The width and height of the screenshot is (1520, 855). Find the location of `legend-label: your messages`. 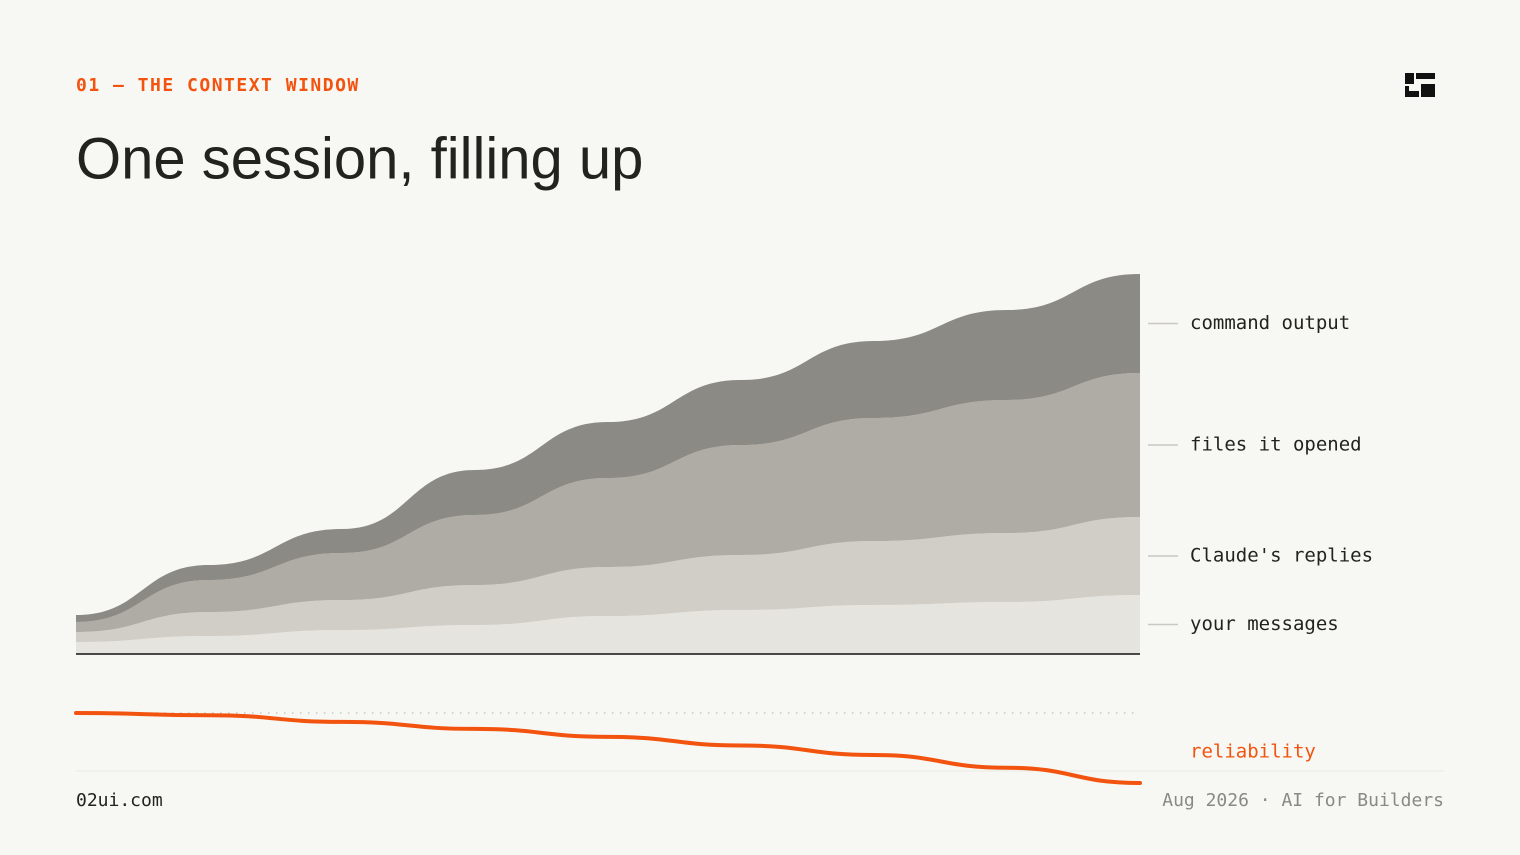

legend-label: your messages is located at coordinates (1264, 624).